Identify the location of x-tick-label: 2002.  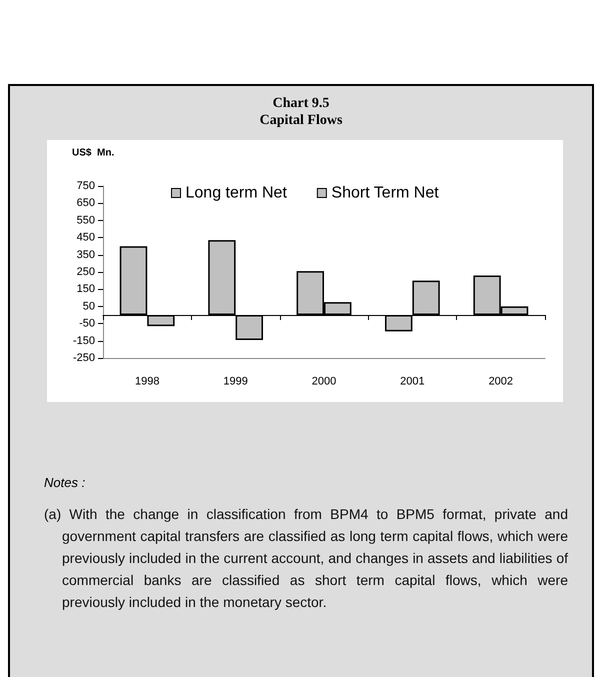
(501, 382).